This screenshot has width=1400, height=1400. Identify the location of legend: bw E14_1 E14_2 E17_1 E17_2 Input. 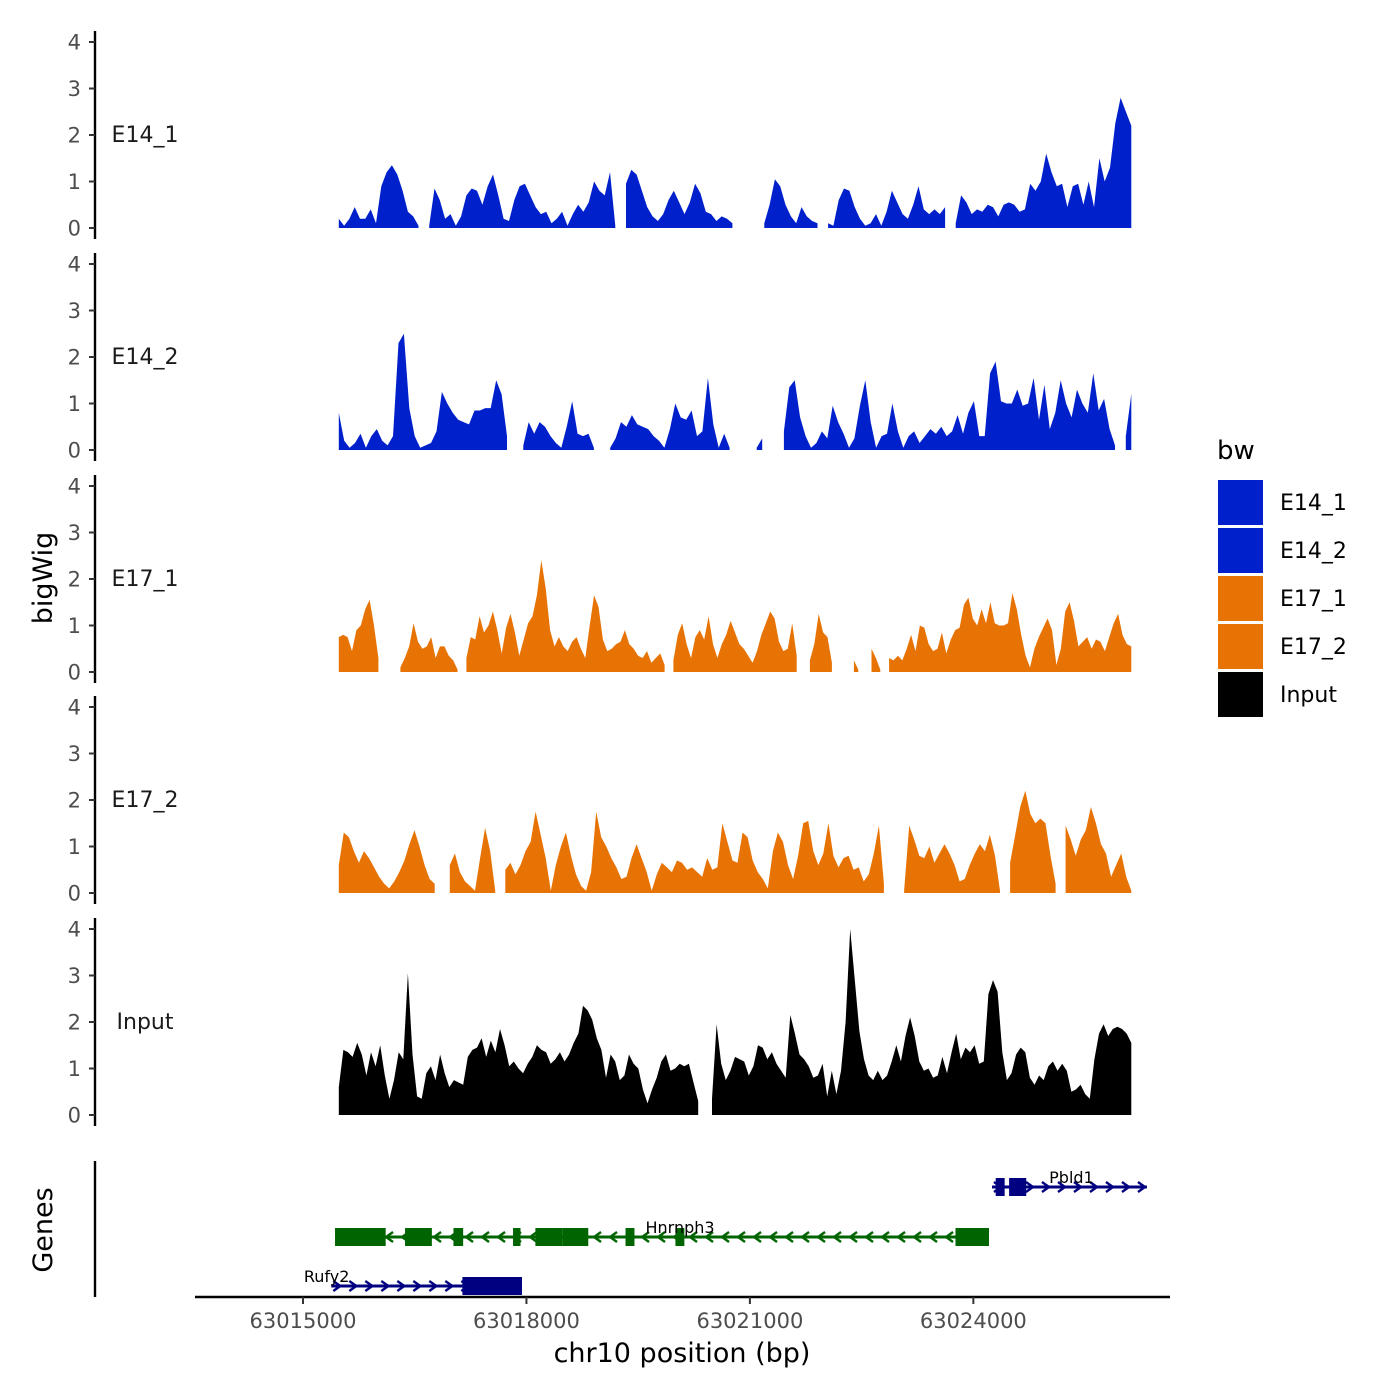
(1282, 576).